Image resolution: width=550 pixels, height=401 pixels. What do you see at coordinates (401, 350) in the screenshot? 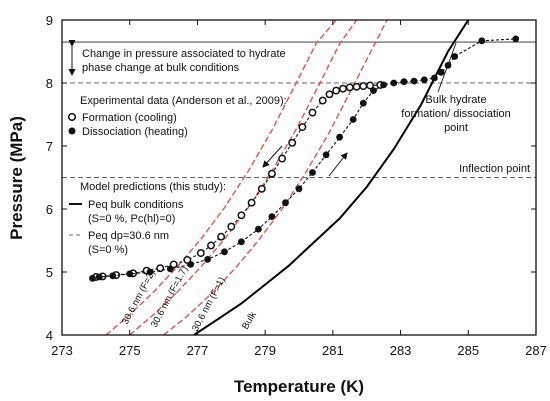
I see `x-tick-label-5: 283` at bounding box center [401, 350].